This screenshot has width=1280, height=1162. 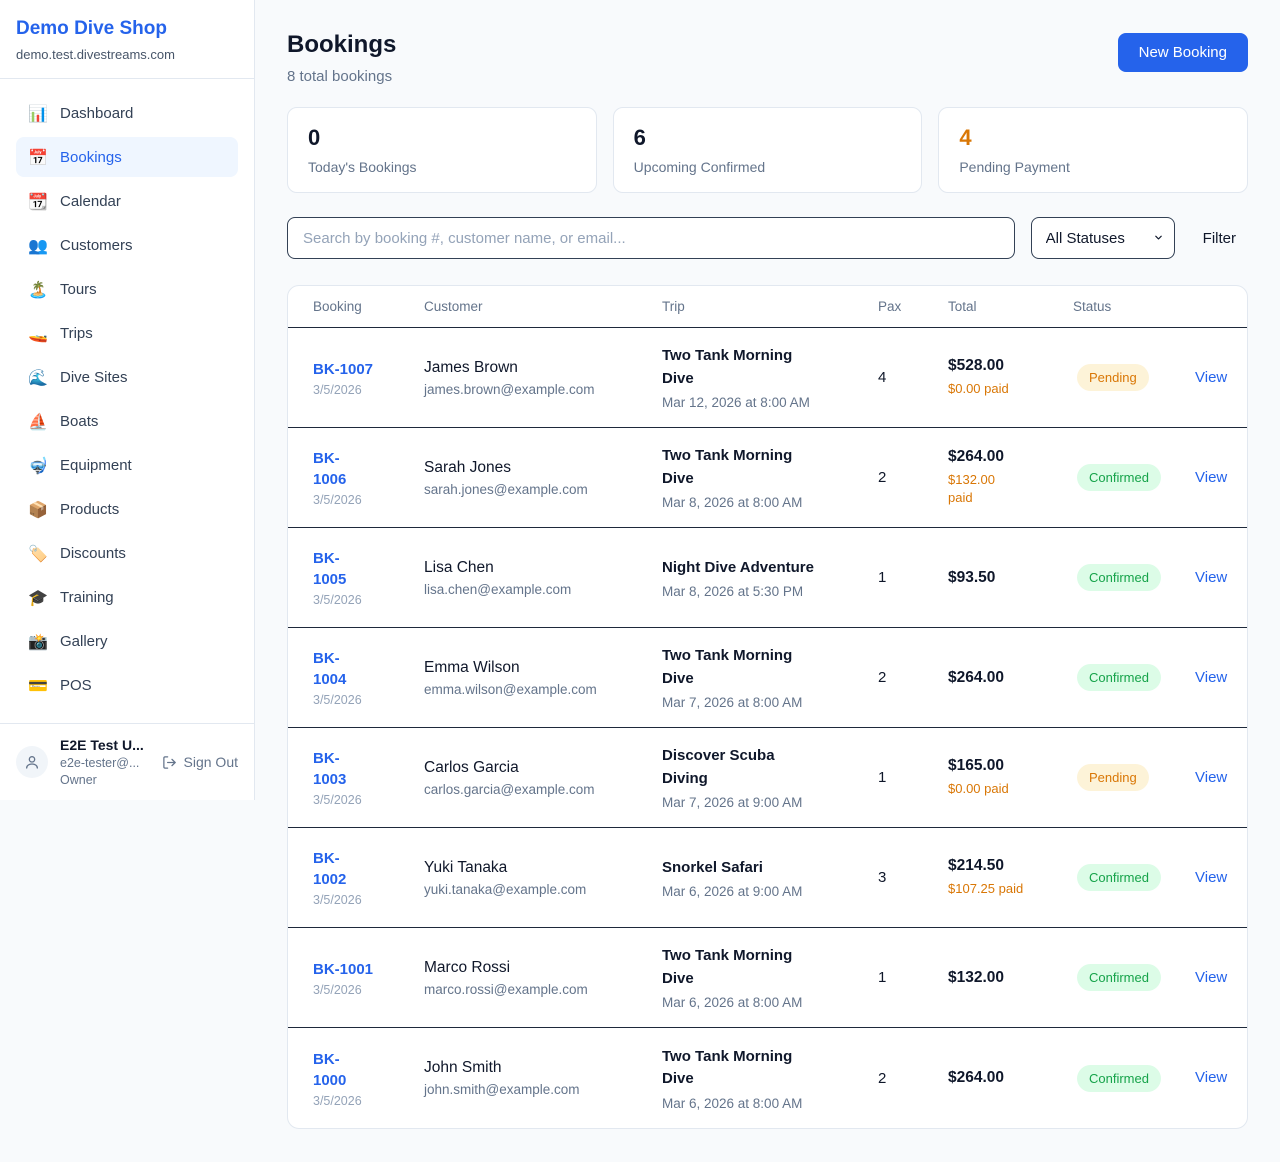 I want to click on sign-out-button: Sign Out, so click(x=200, y=762).